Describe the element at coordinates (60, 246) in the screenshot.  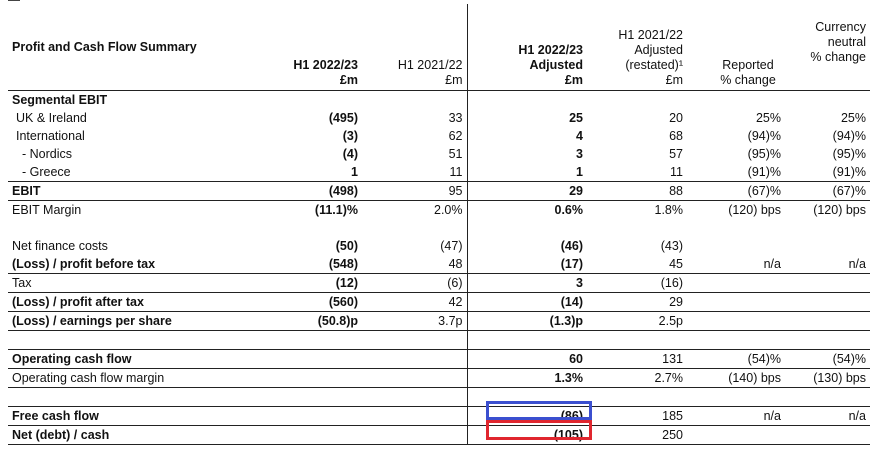
I see `row-label: Net finance costs` at that location.